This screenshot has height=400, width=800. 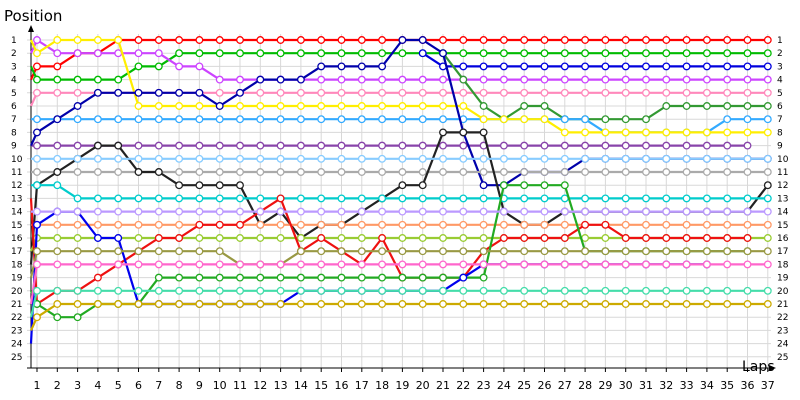 I want to click on x-tick-label: 1, so click(x=37, y=385).